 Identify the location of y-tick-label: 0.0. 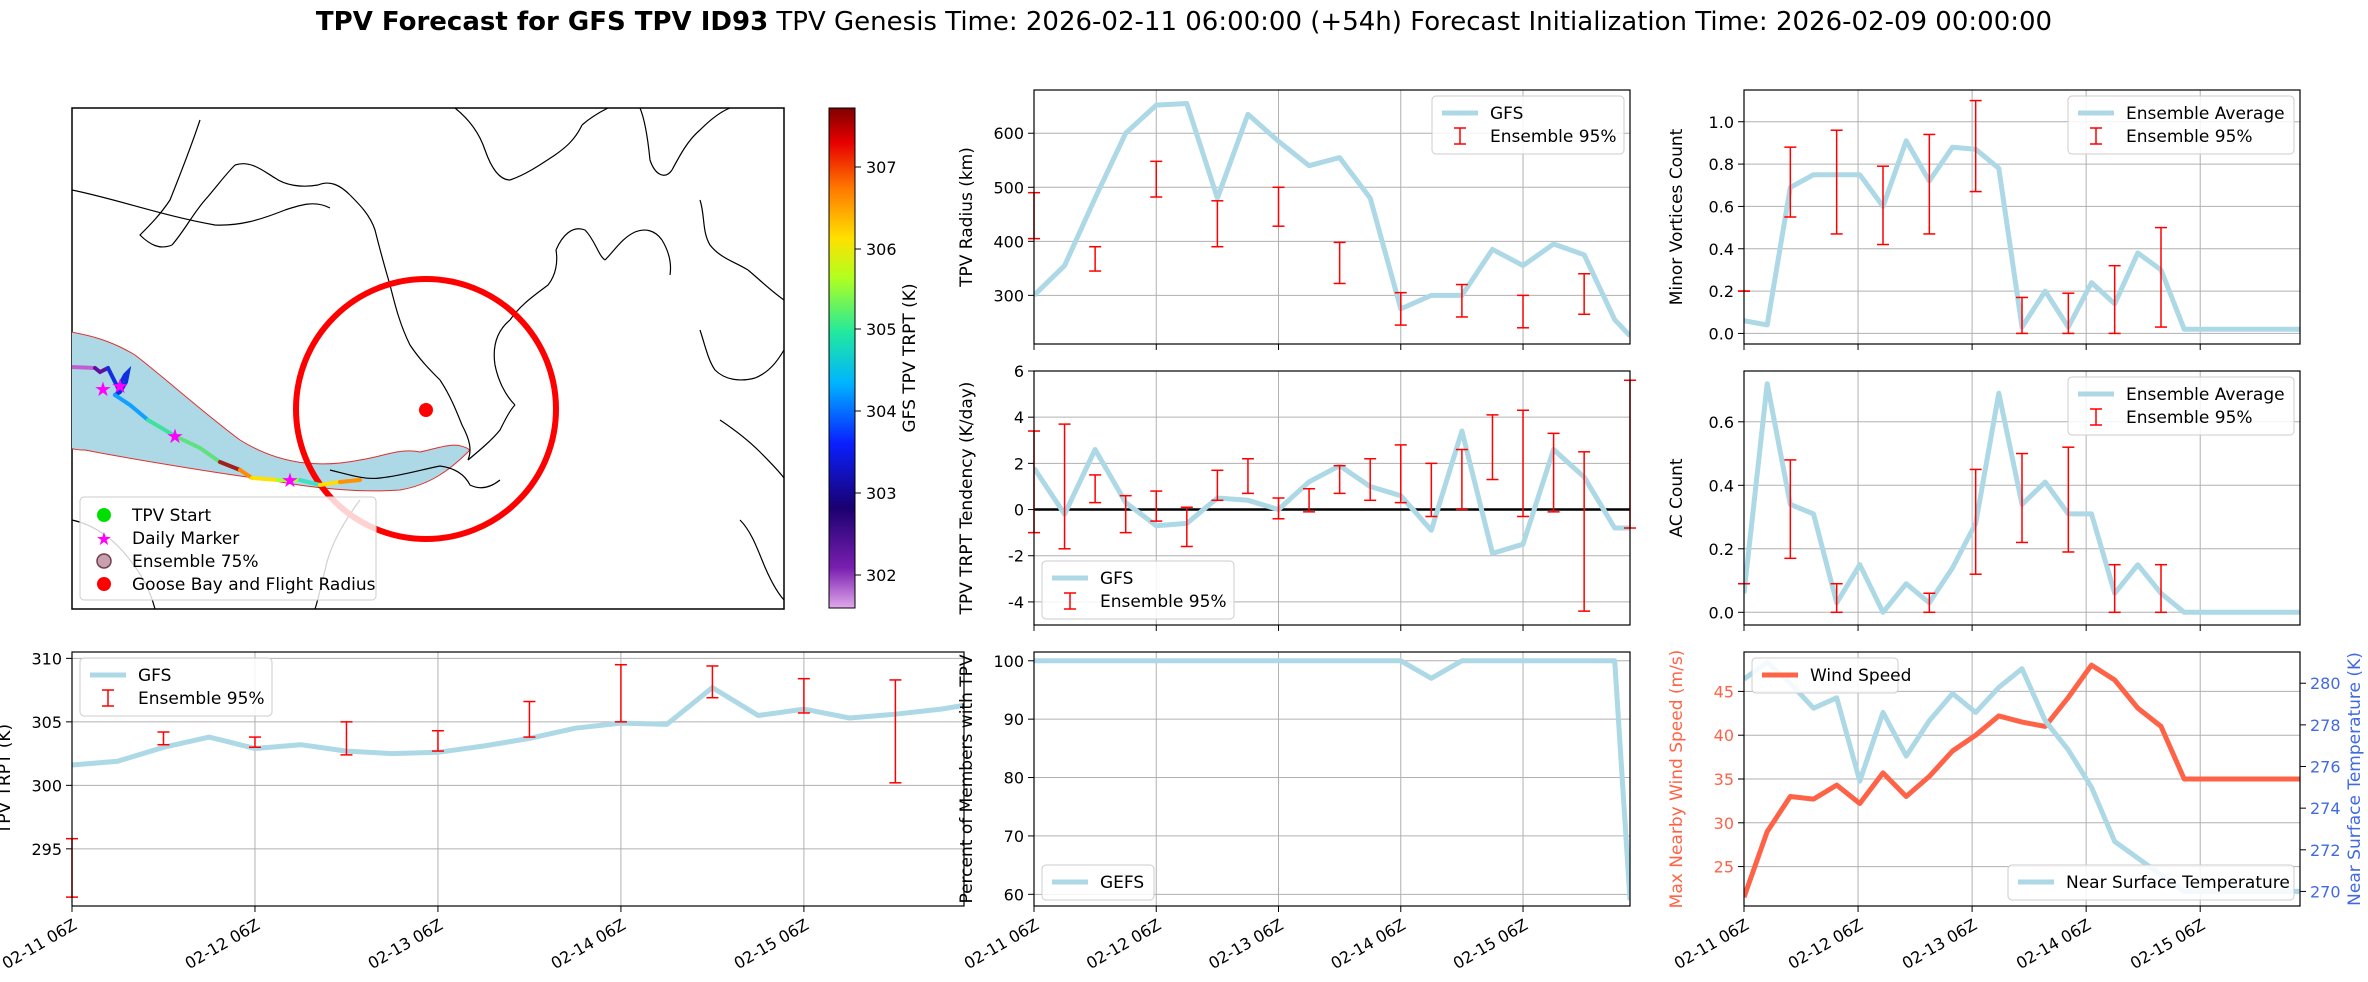
(1721, 612).